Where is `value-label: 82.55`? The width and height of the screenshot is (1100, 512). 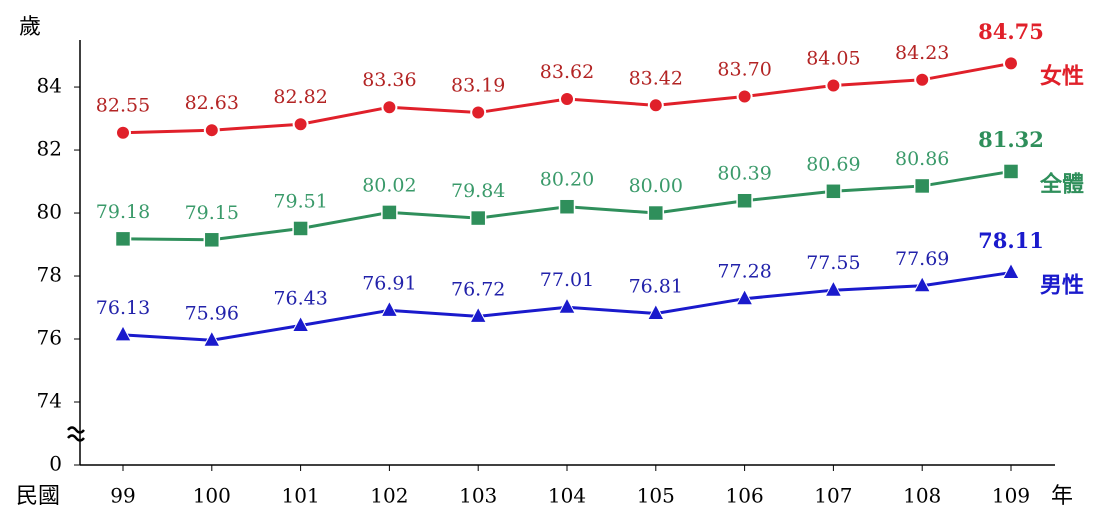 value-label: 82.55 is located at coordinates (123, 106).